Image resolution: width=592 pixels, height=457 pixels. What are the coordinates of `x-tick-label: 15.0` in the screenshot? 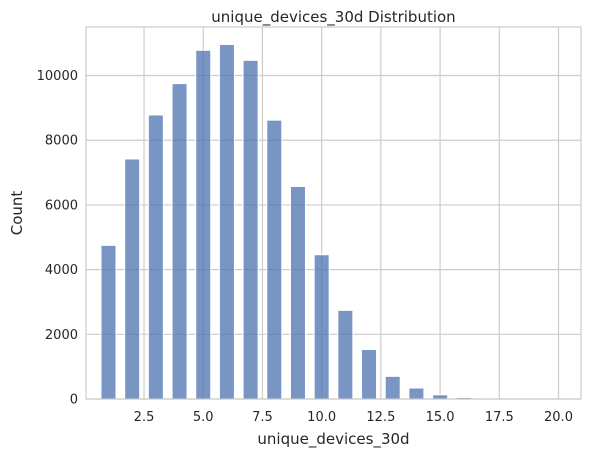 It's located at (440, 417).